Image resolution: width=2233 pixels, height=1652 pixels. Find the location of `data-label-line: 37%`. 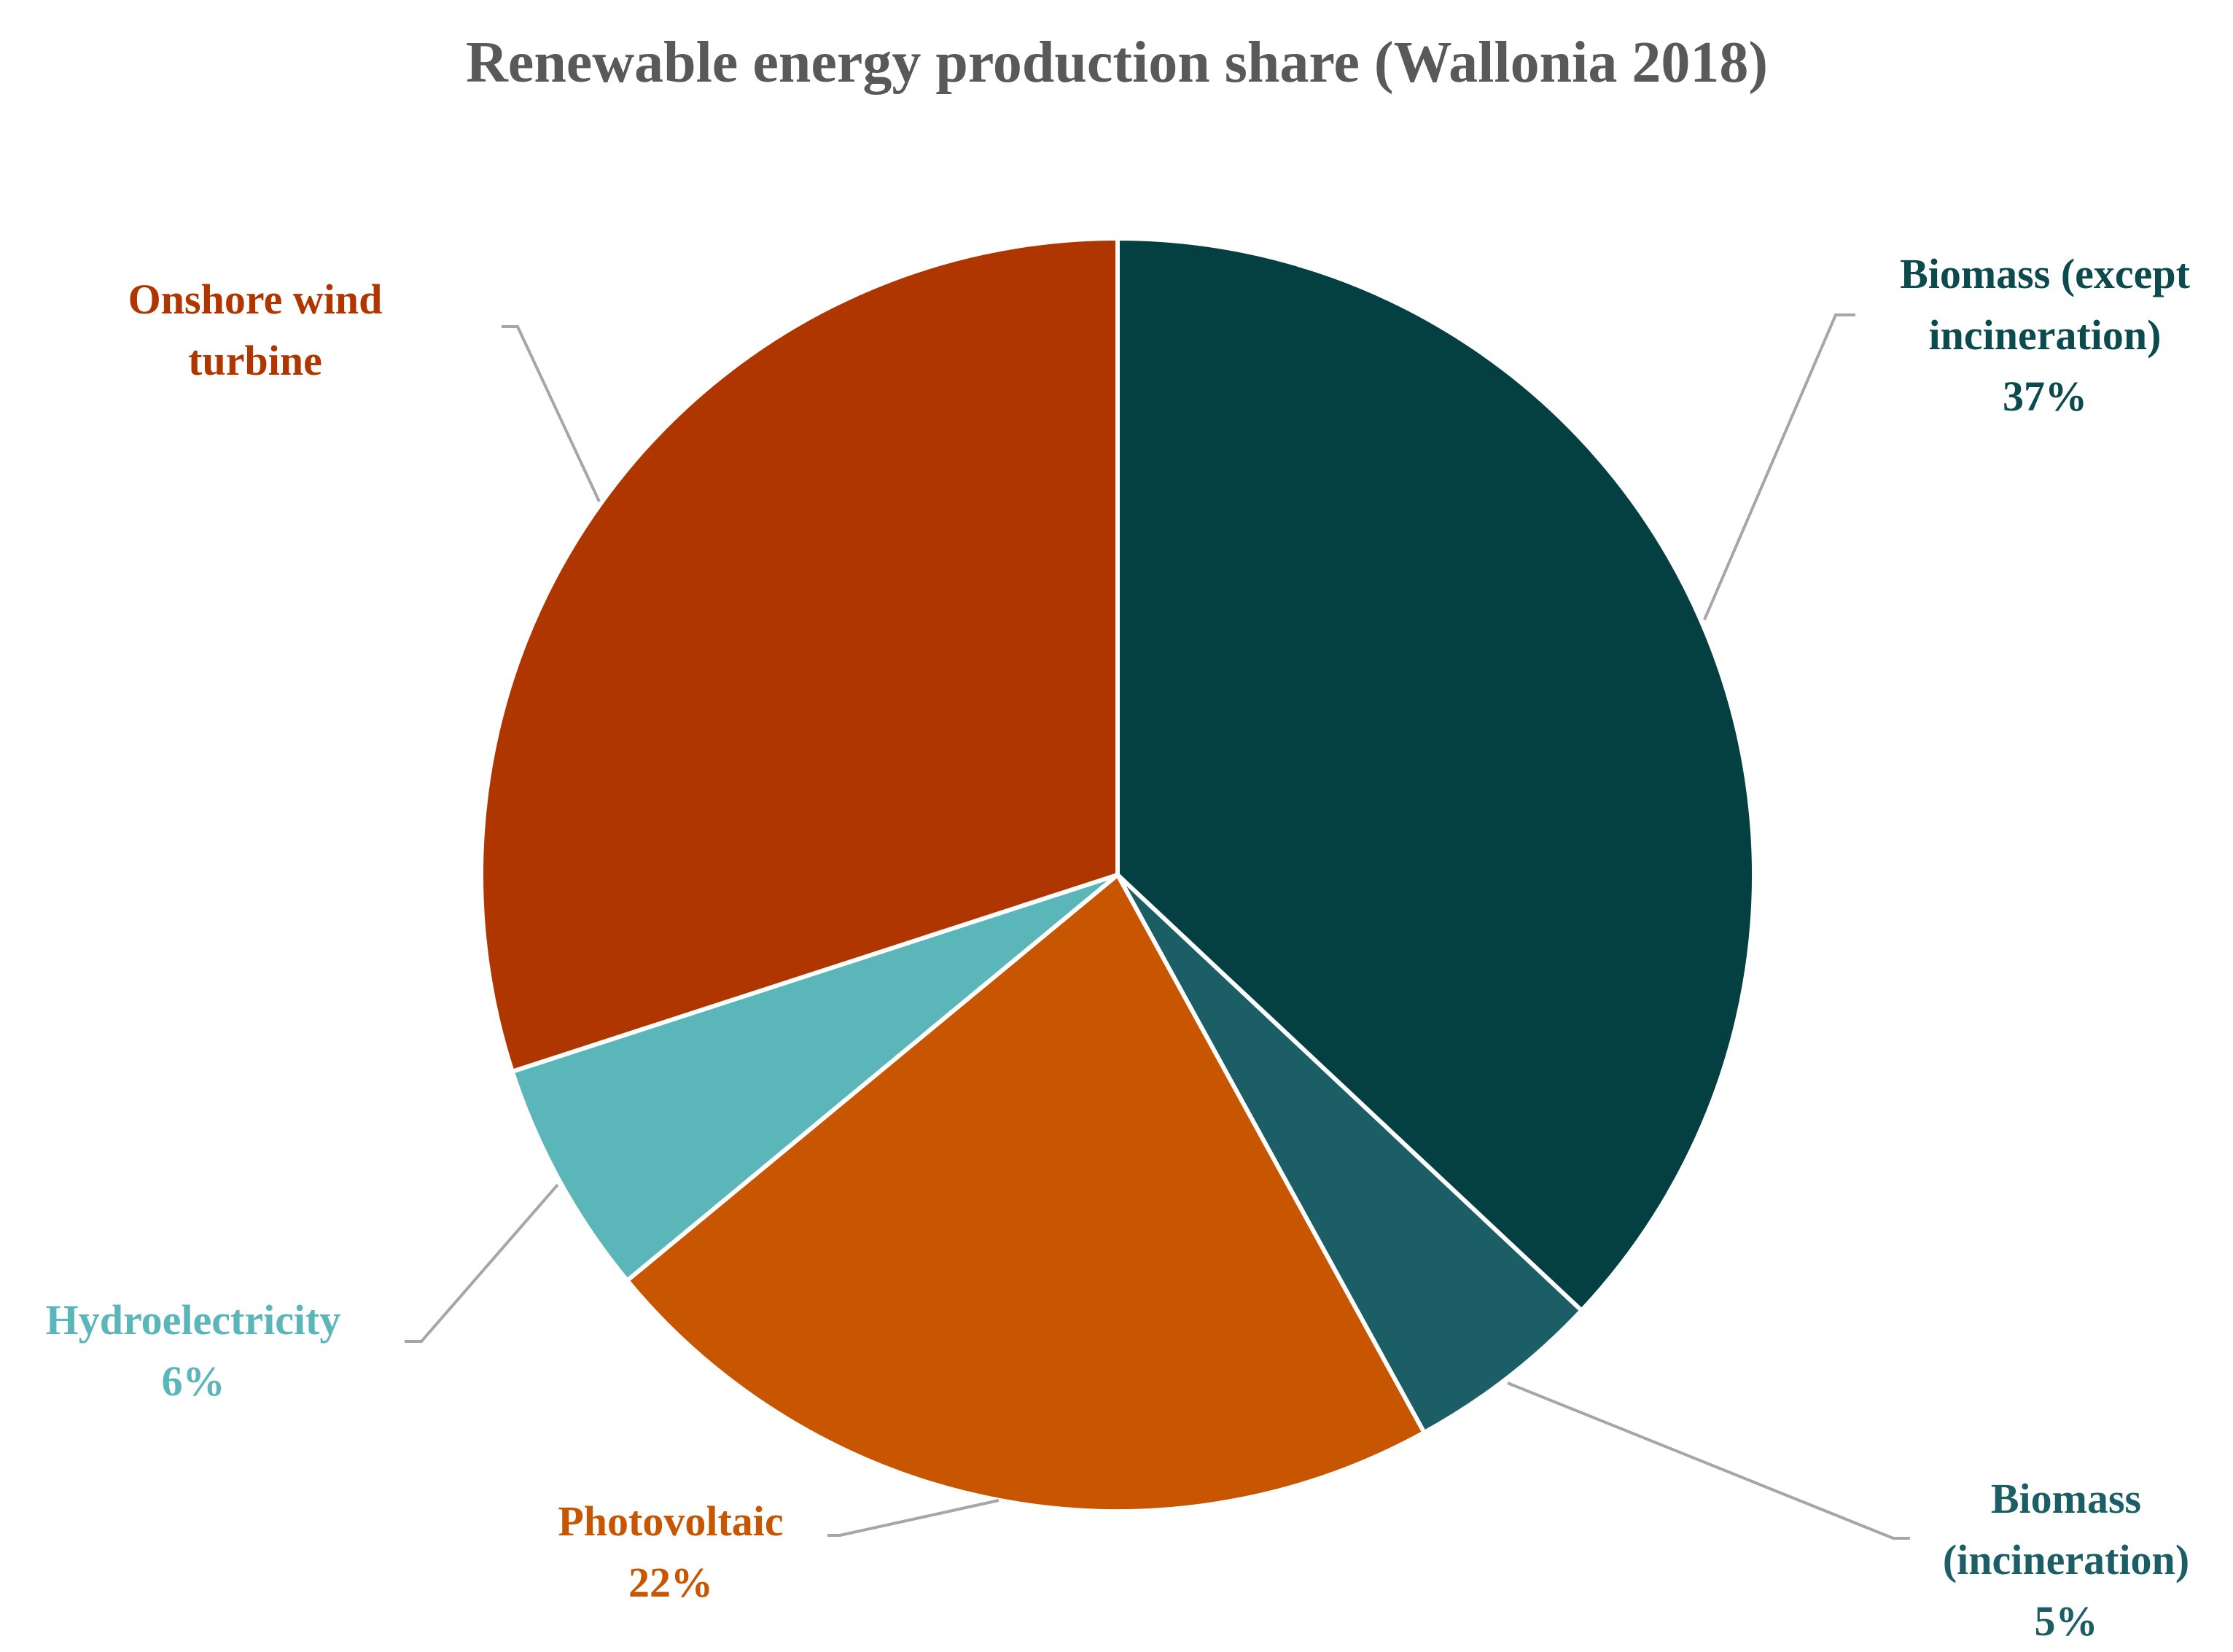

data-label-line: 37% is located at coordinates (2045, 396).